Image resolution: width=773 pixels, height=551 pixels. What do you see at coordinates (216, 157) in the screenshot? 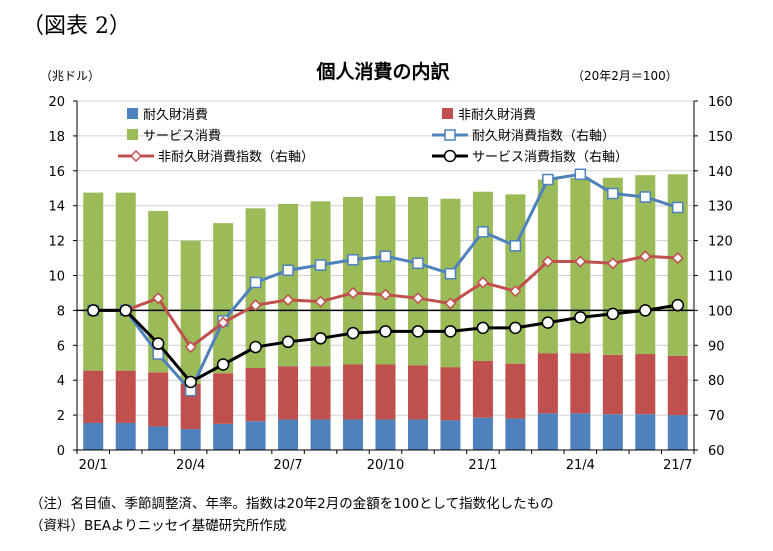
I see `legend-item: 非耐久財消費指数（右軸）` at bounding box center [216, 157].